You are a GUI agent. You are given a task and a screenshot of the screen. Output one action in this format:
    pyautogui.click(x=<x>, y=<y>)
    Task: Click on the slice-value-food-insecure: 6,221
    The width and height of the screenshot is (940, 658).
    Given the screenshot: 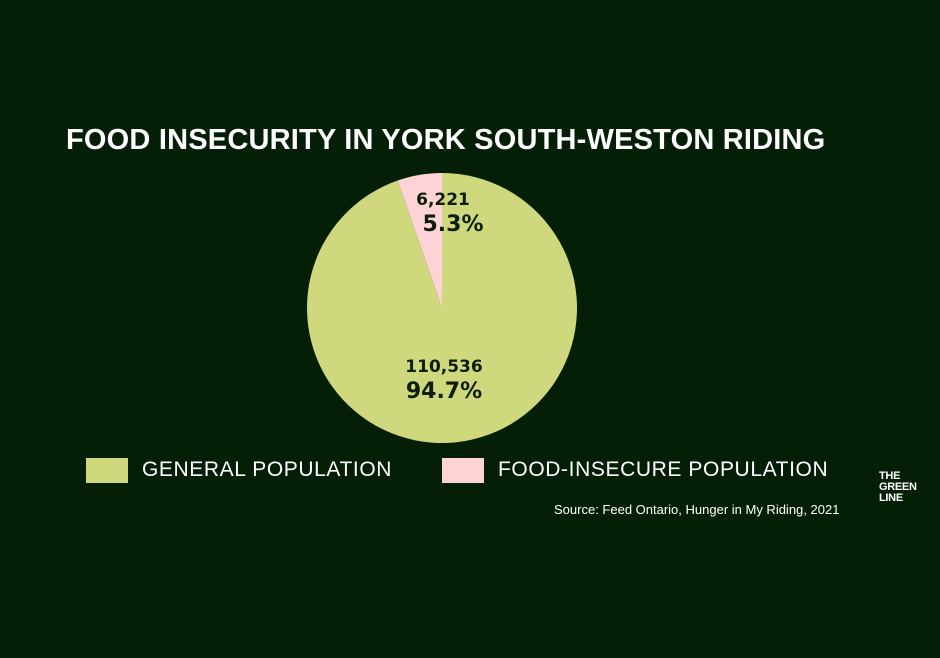 What is the action you would take?
    pyautogui.click(x=443, y=200)
    